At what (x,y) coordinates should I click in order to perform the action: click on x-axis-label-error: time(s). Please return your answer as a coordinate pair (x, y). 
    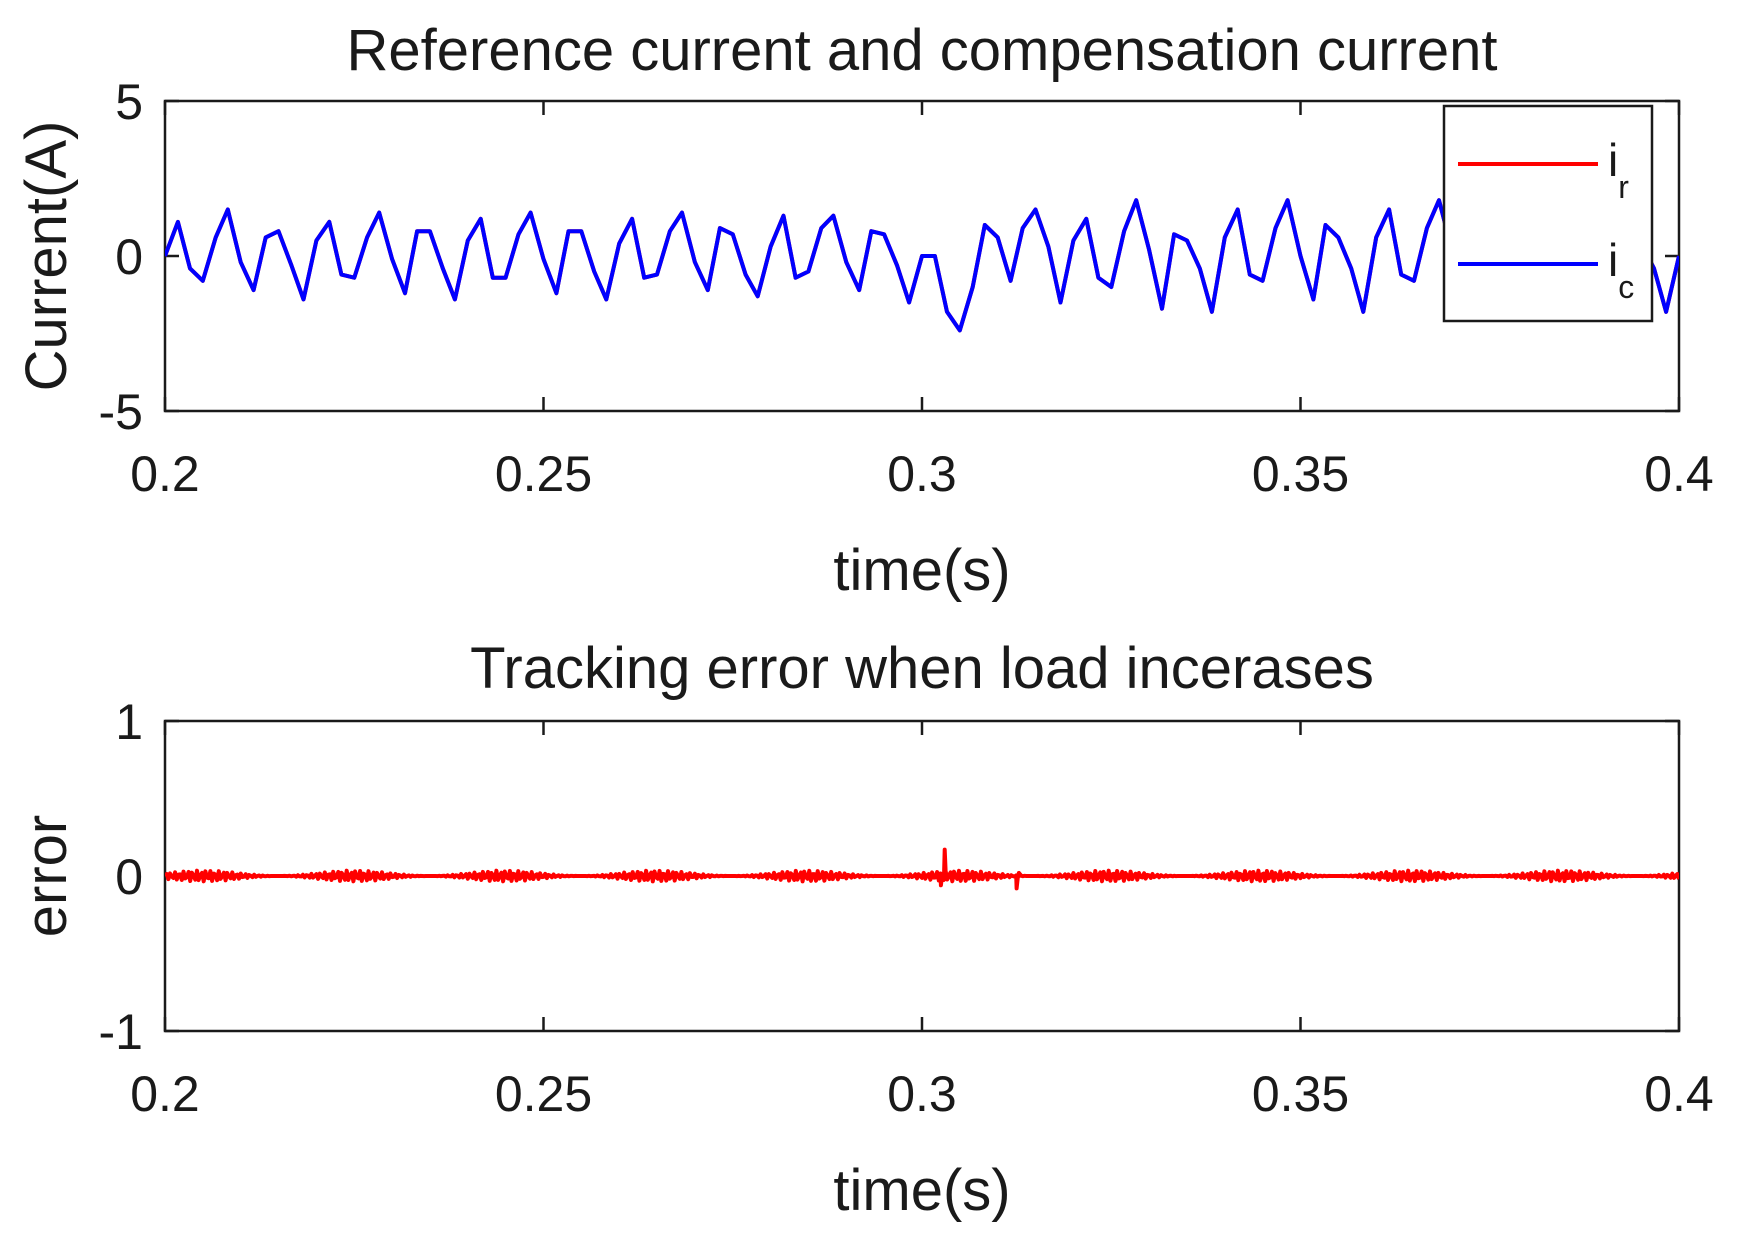
    Looking at the image, I should click on (921, 1190).